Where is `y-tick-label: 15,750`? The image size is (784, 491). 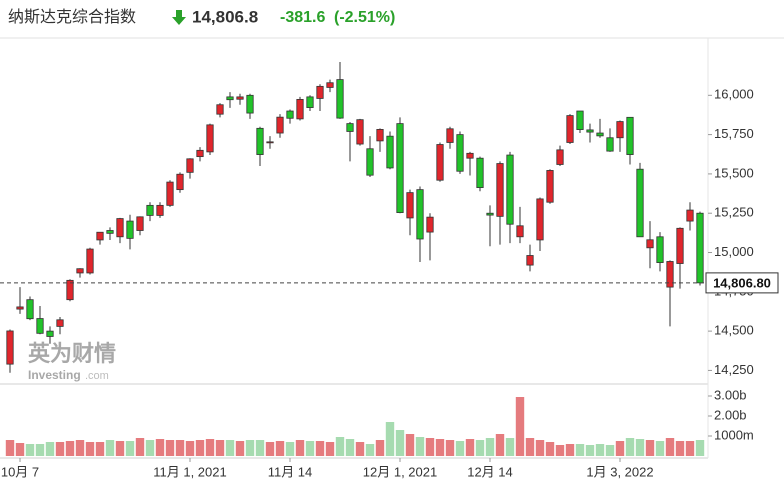 y-tick-label: 15,750 is located at coordinates (734, 133).